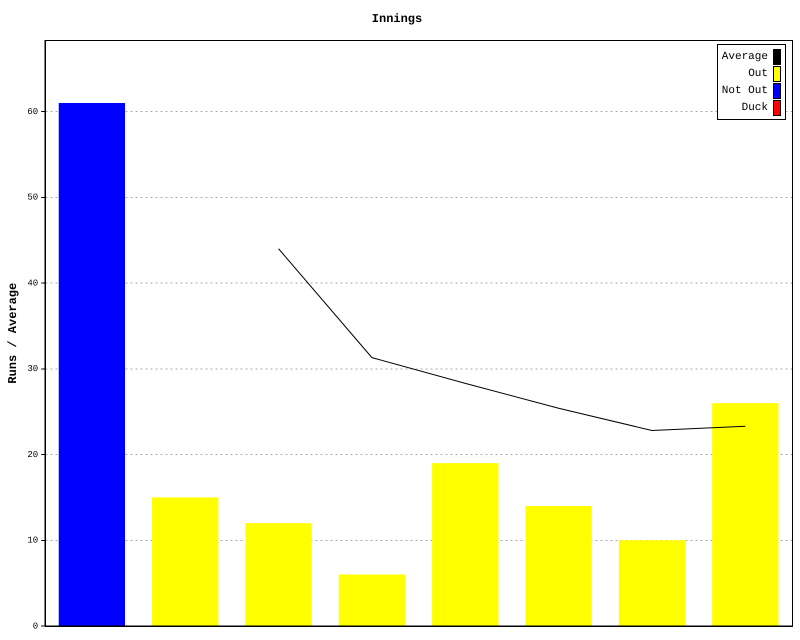  Describe the element at coordinates (13, 333) in the screenshot. I see `y-axis-title: Runs / Average` at that location.